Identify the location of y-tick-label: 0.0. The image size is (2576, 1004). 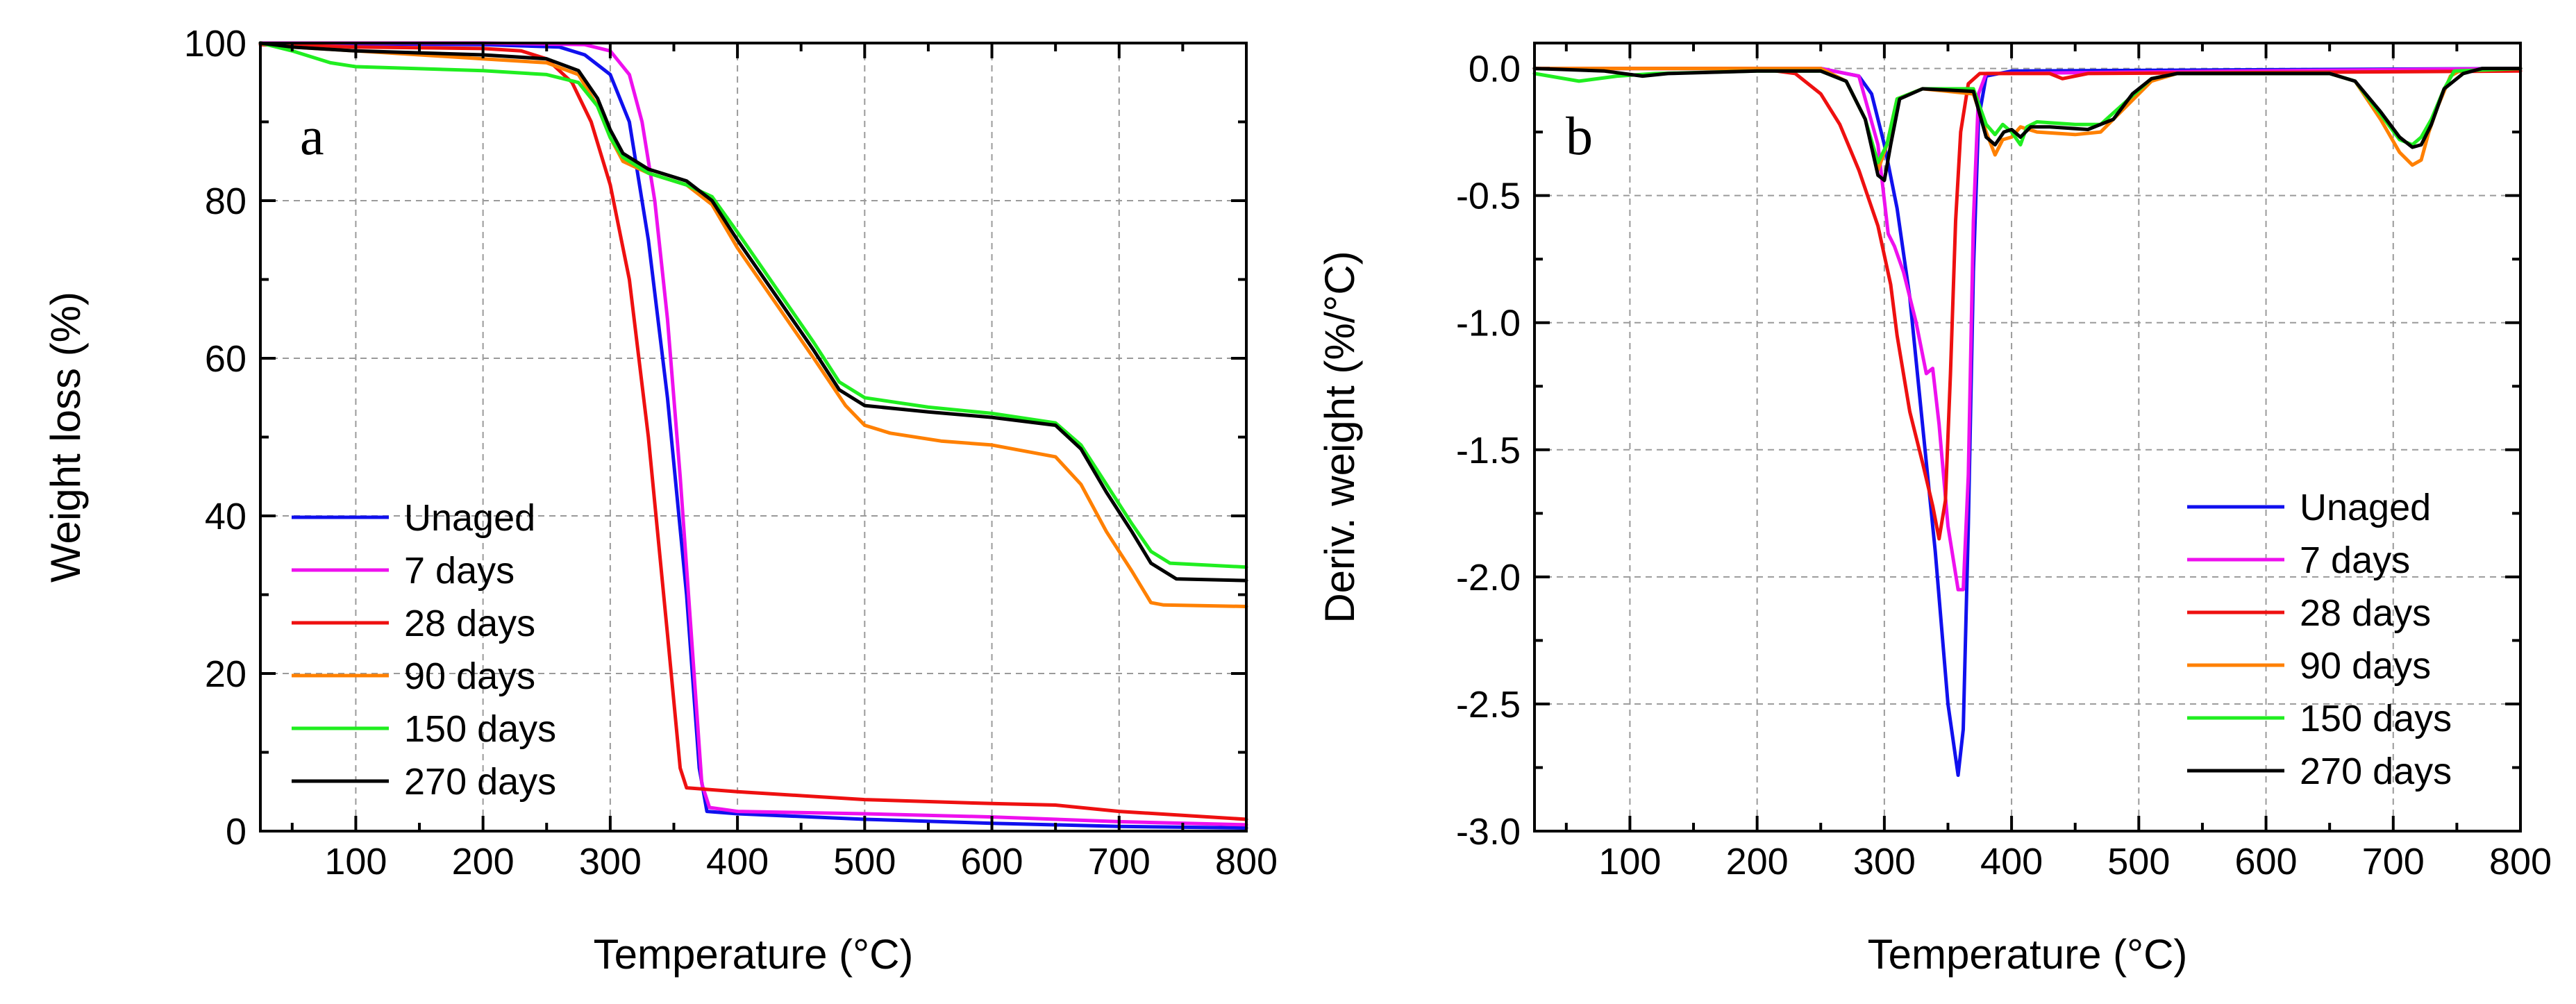
(1495, 69).